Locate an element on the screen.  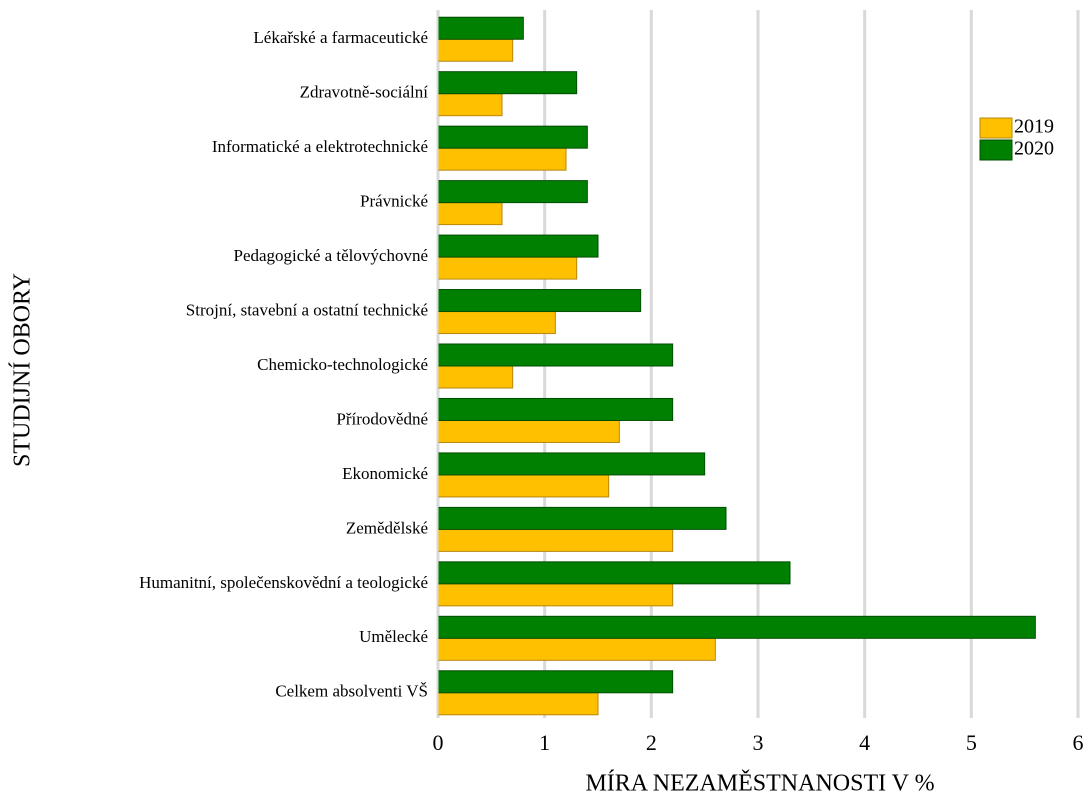
x-tick-label: 6 is located at coordinates (1078, 742).